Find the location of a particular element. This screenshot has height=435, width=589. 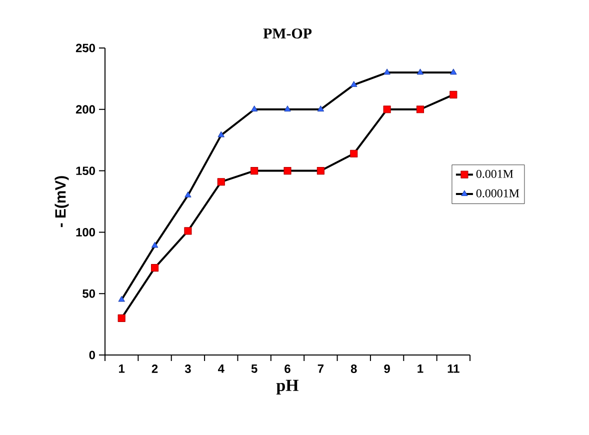

y-tick-label: 250 is located at coordinates (85, 48).